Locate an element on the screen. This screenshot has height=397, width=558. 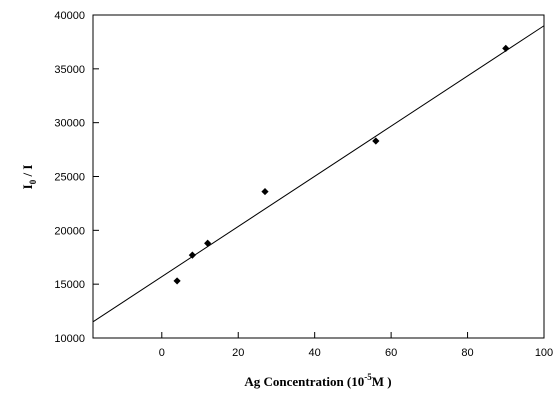
x-axis-title: Ag Concentration (10-5M ) is located at coordinates (317, 380).